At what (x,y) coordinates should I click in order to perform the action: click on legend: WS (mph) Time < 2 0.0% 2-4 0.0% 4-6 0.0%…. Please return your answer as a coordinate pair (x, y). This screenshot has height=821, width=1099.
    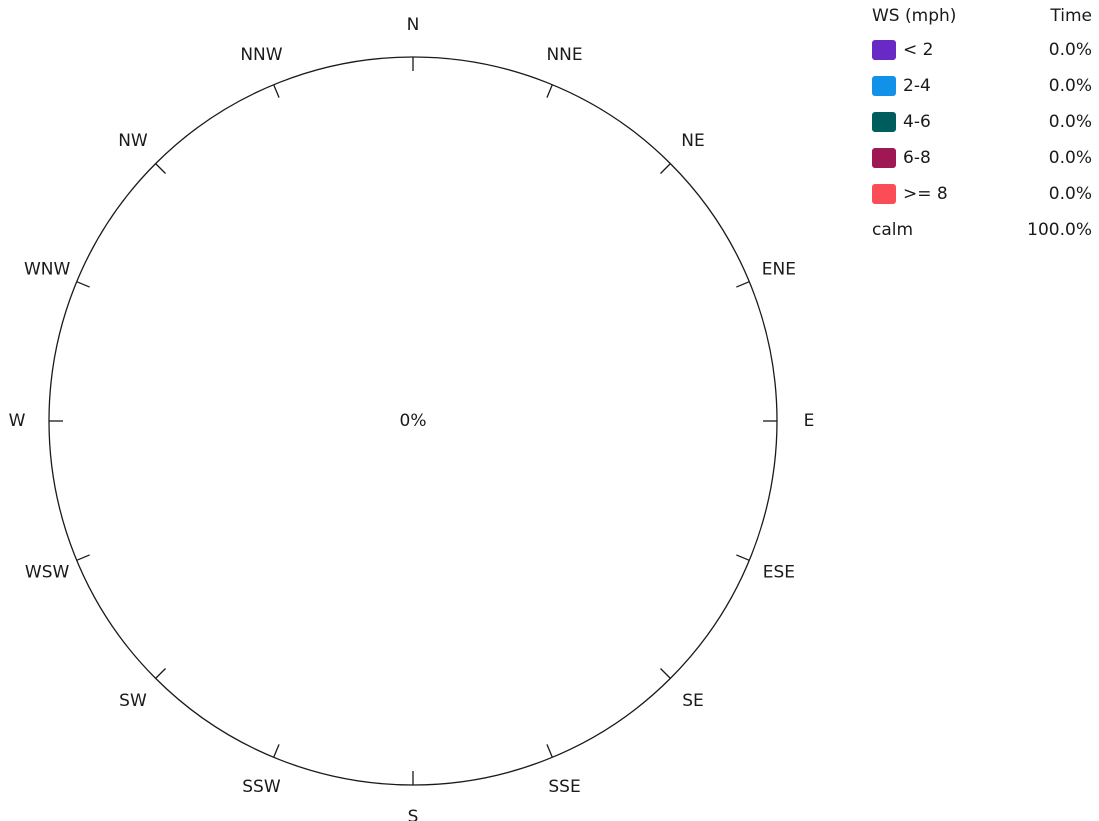
    Looking at the image, I should click on (982, 131).